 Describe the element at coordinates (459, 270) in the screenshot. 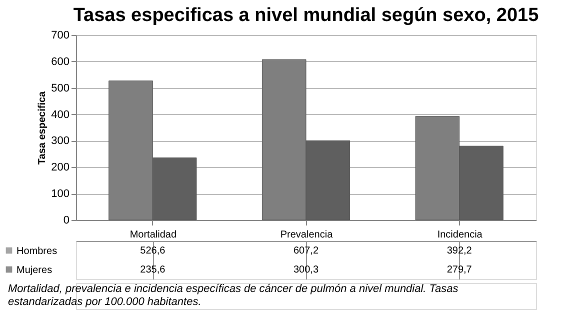

I see `data-label: 279,7` at that location.